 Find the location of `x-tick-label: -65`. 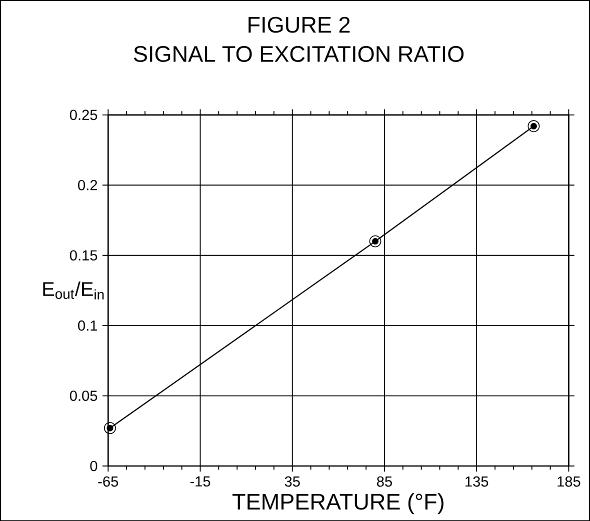

x-tick-label: -65 is located at coordinates (108, 481).